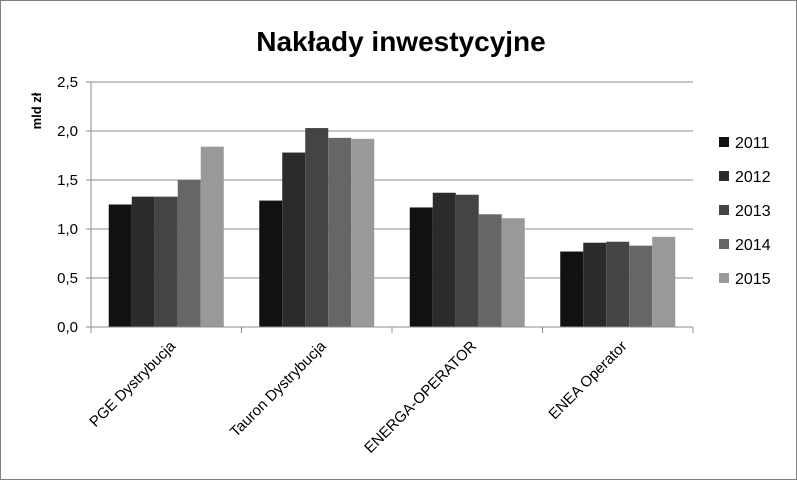  I want to click on legend-swatch-2013, so click(724, 210).